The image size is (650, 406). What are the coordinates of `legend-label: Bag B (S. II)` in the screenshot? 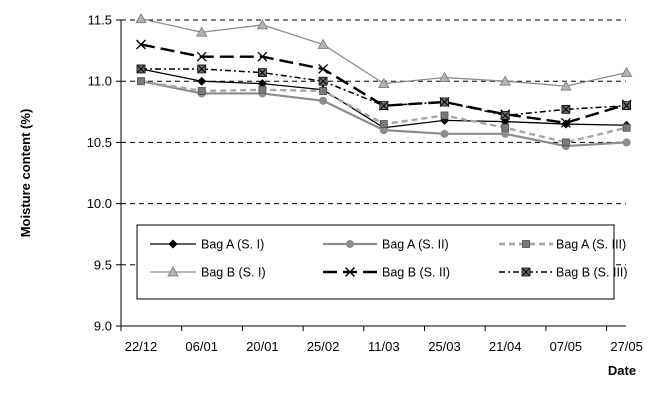 It's located at (416, 273).